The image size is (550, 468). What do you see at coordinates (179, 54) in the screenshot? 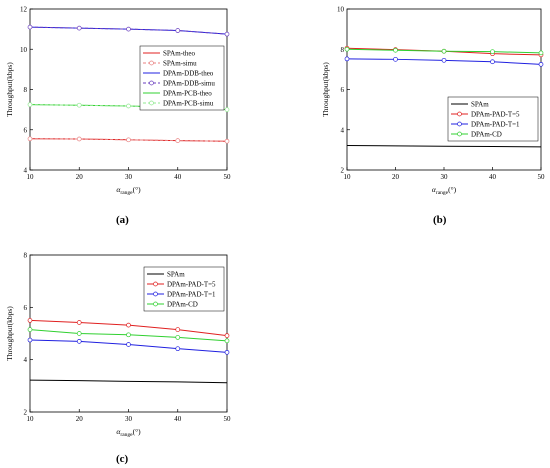
I see `legend-label: SPAm-theo` at bounding box center [179, 54].